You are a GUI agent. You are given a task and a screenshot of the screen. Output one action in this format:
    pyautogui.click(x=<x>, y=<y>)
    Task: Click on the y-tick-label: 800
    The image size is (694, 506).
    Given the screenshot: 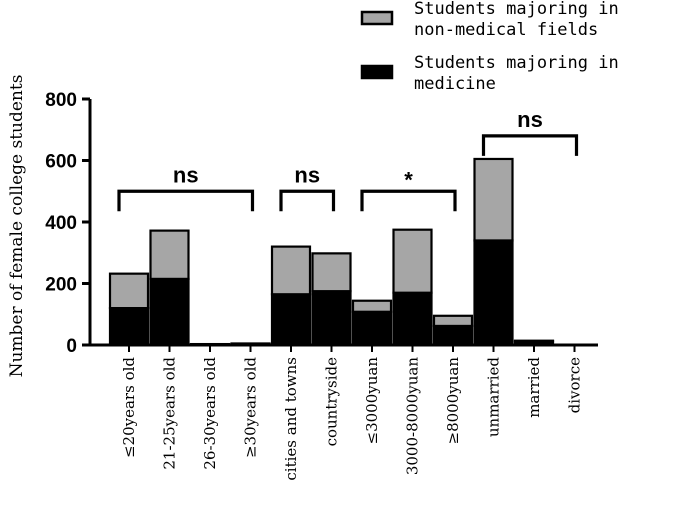 What is the action you would take?
    pyautogui.click(x=61, y=100)
    